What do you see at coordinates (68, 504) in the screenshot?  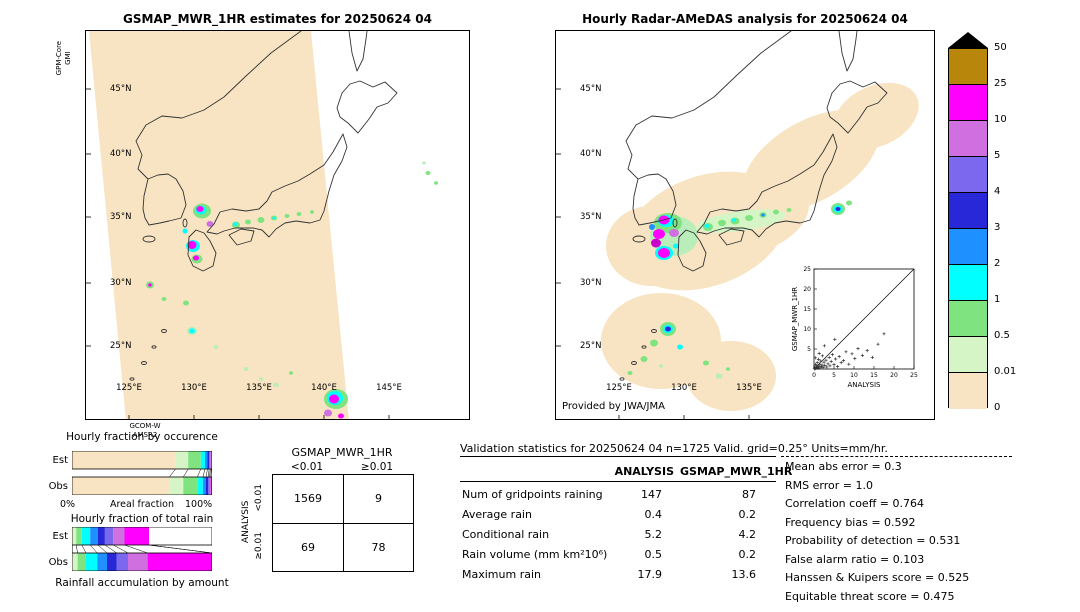 I see `occurrence-x0: 0%` at bounding box center [68, 504].